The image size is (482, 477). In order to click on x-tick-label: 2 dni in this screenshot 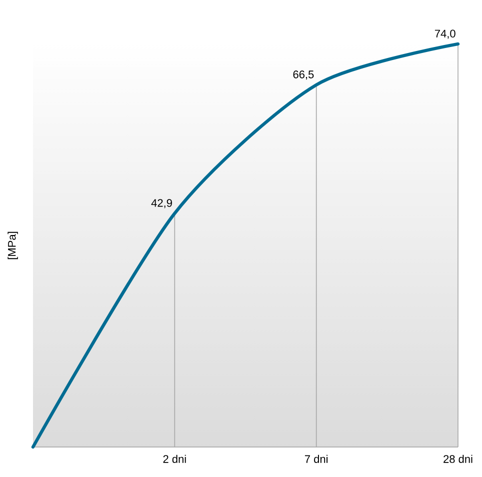, I will do `click(174, 458)`.